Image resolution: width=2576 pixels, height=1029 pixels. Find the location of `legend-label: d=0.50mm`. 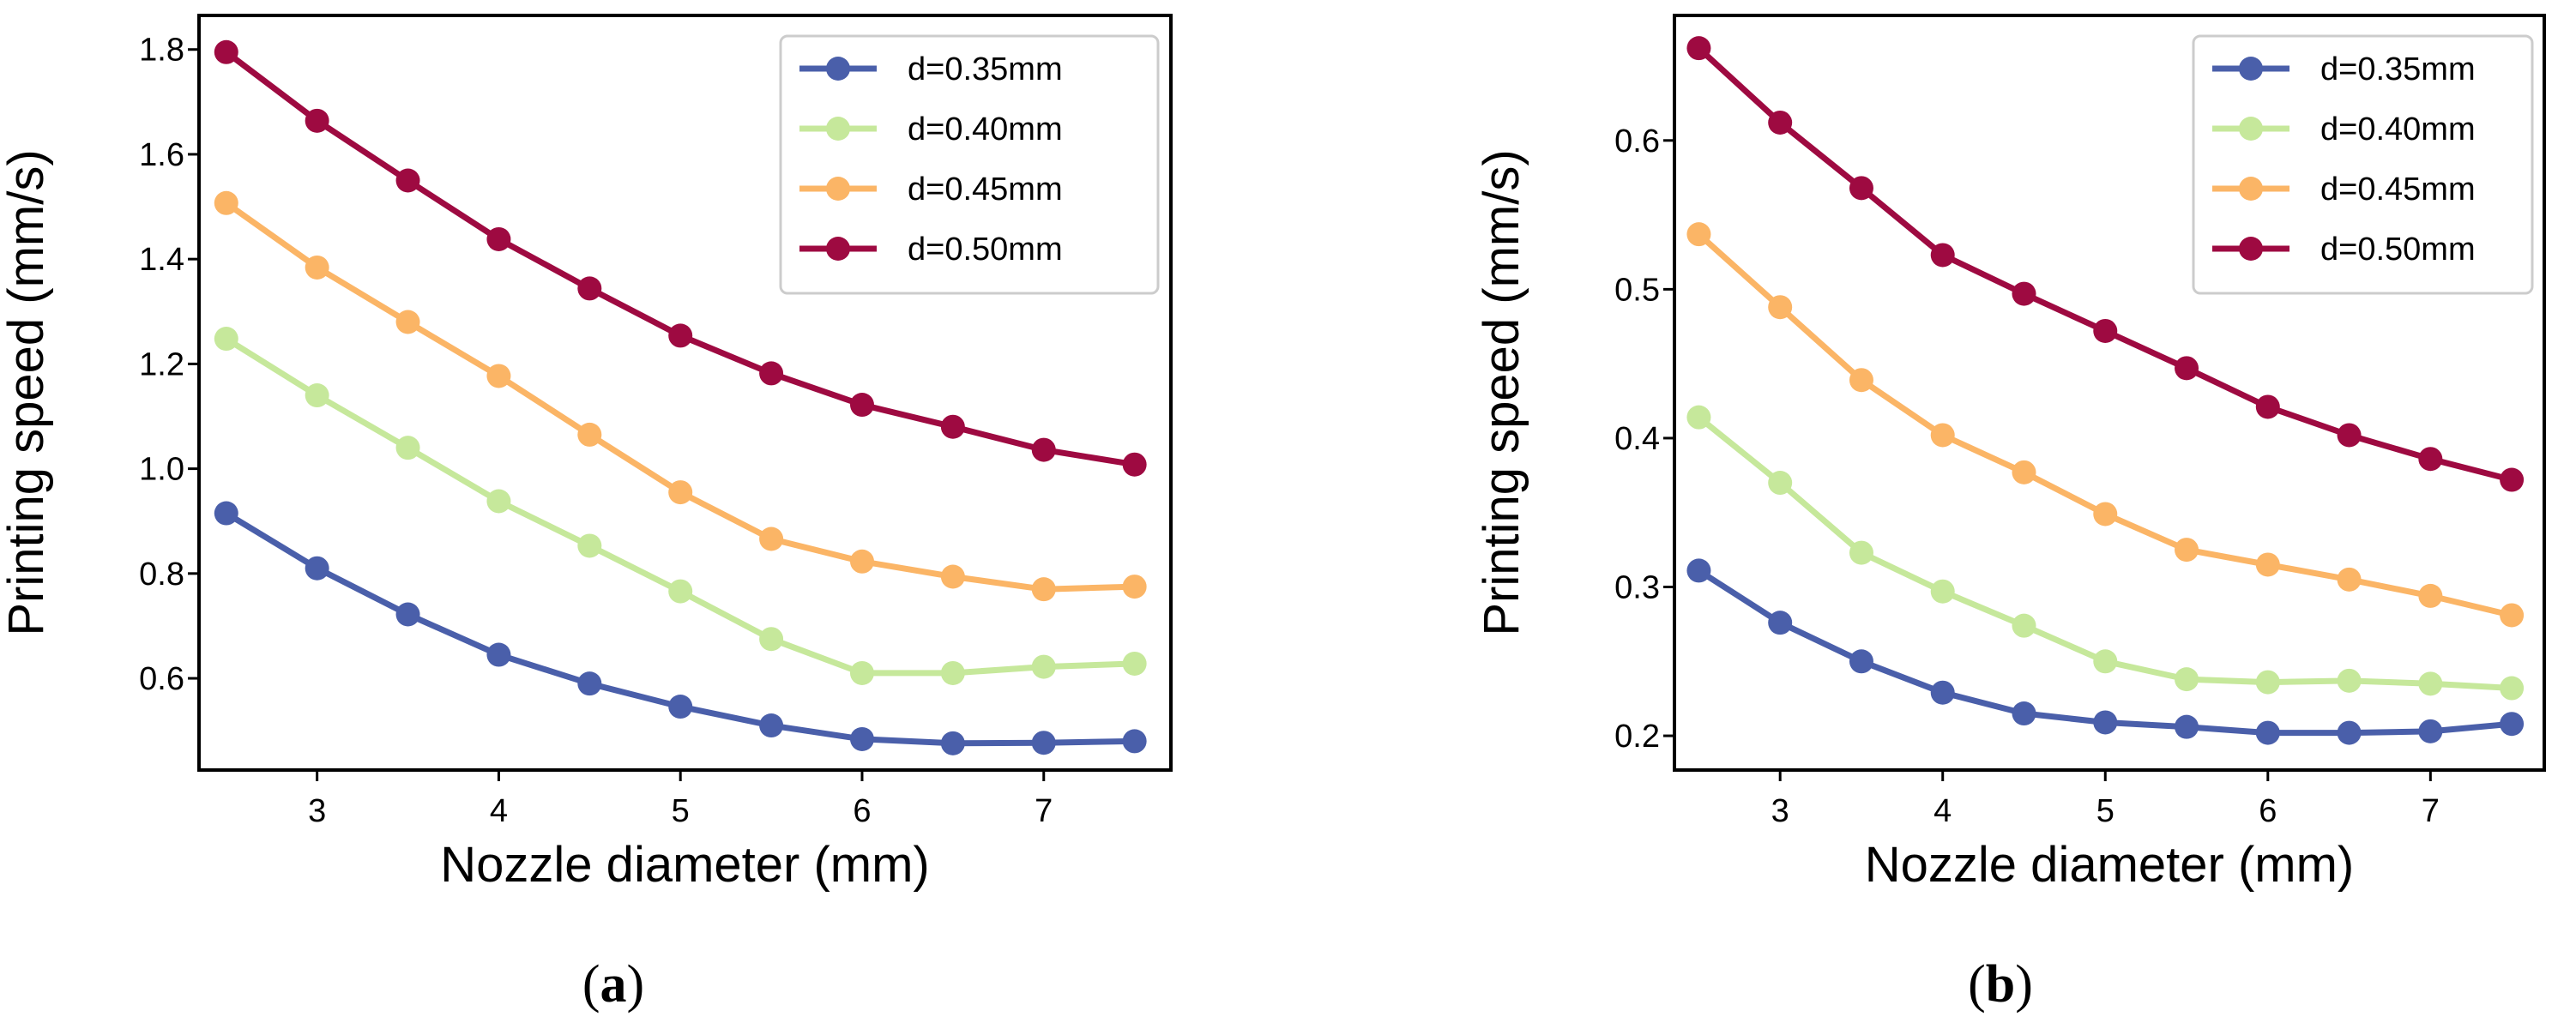

legend-label: d=0.50mm is located at coordinates (2398, 250).